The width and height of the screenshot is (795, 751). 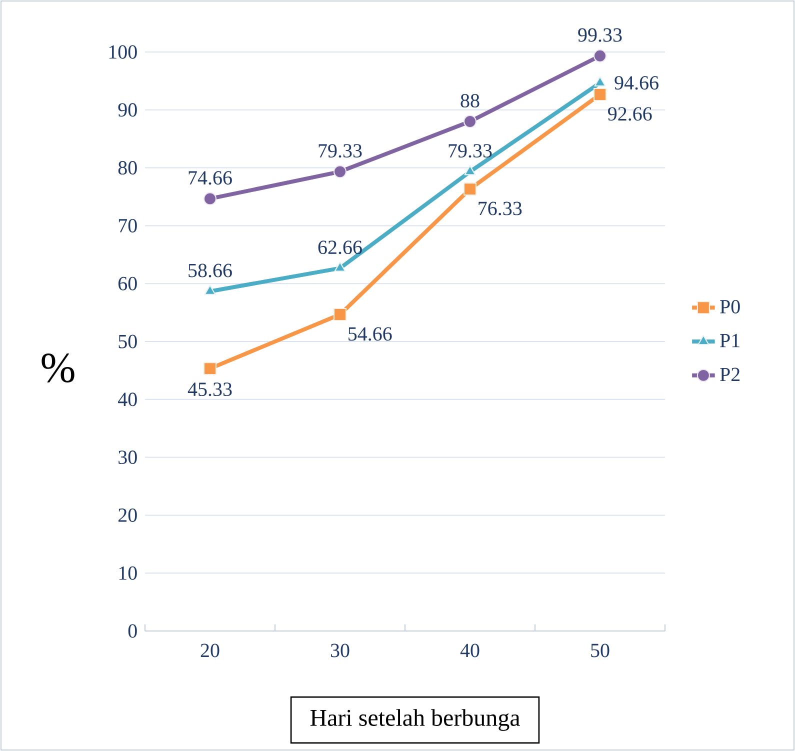 What do you see at coordinates (128, 573) in the screenshot?
I see `y-tick-label: 10` at bounding box center [128, 573].